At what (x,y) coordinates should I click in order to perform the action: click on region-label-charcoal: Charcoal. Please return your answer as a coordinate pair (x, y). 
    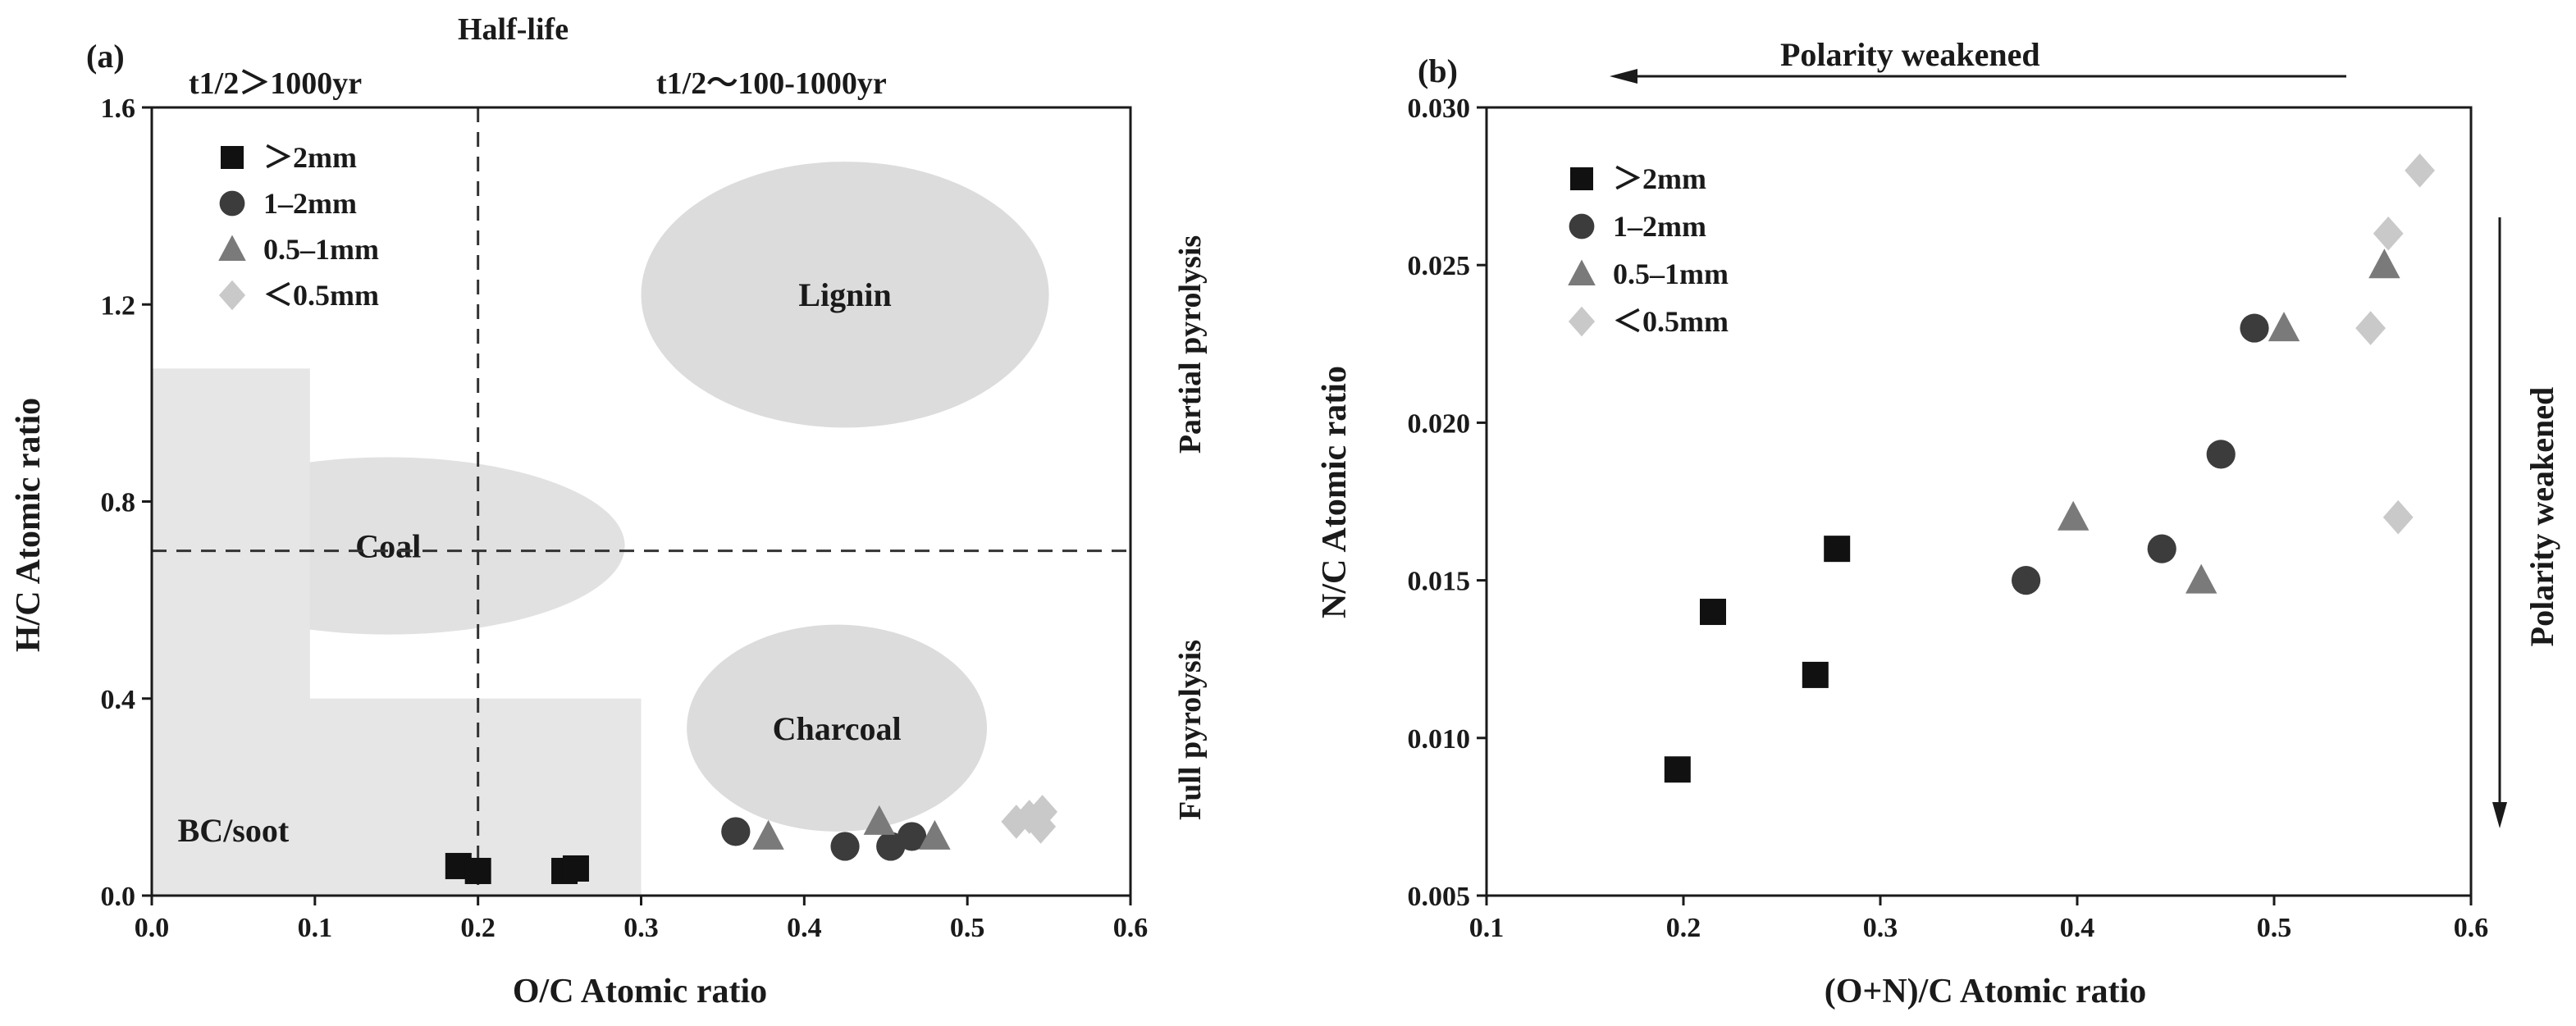
    Looking at the image, I should click on (838, 728).